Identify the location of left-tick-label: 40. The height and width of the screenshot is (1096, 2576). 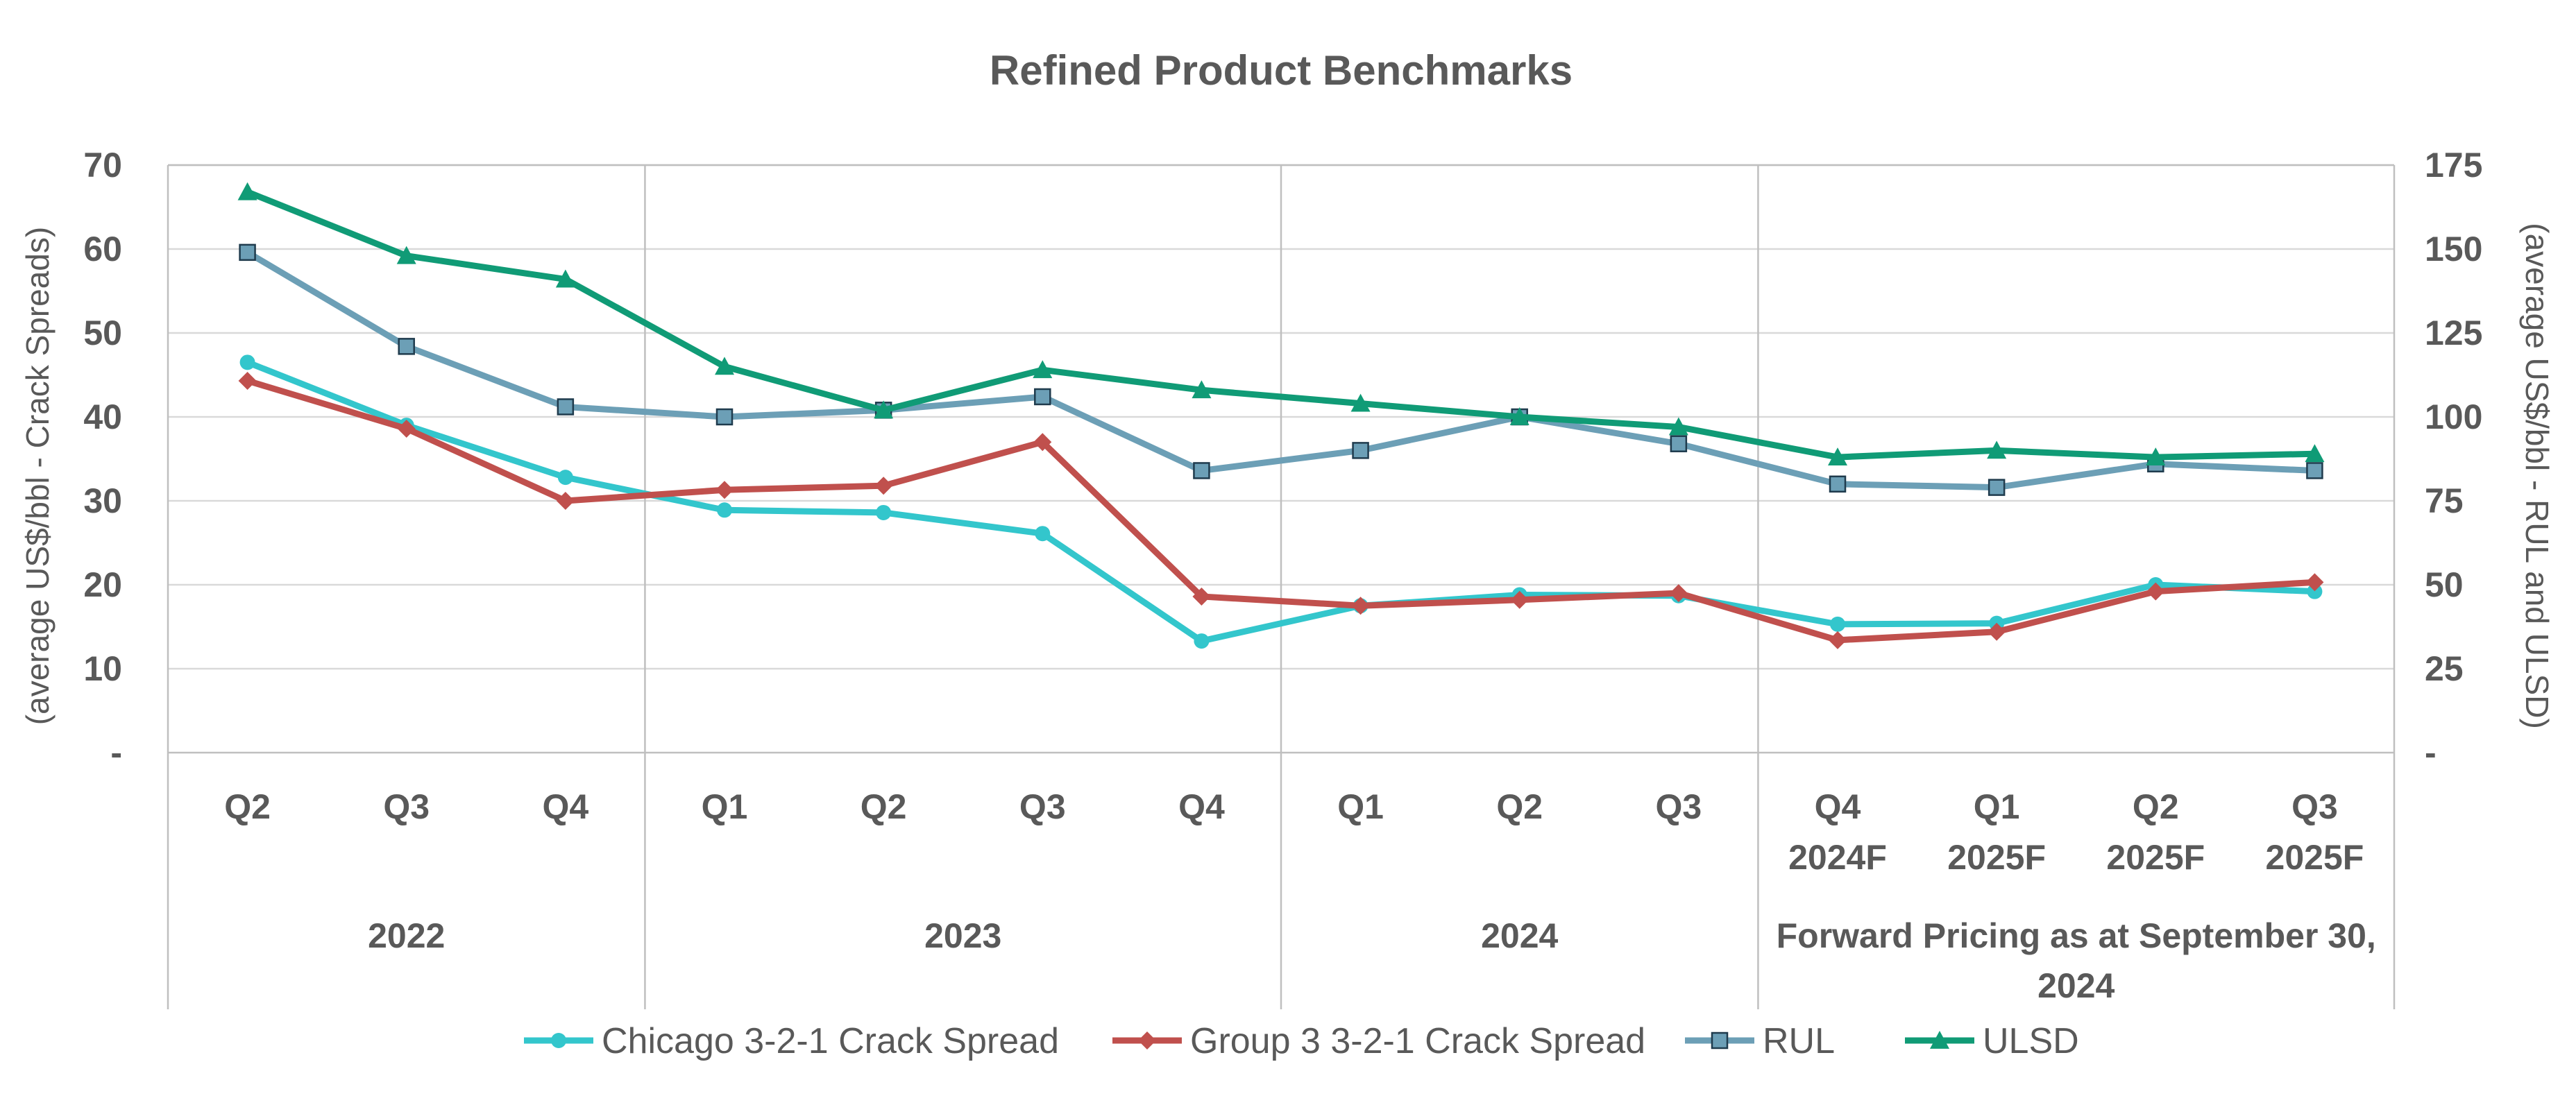
(103, 417).